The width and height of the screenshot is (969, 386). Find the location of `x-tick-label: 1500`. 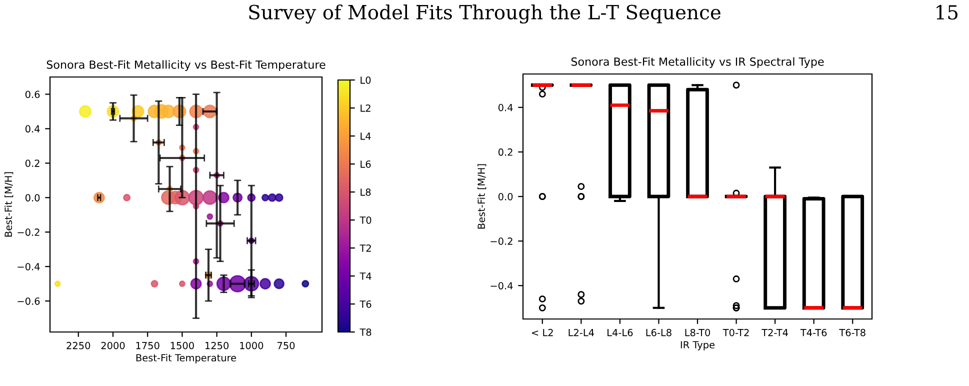

x-tick-label: 1500 is located at coordinates (182, 346).